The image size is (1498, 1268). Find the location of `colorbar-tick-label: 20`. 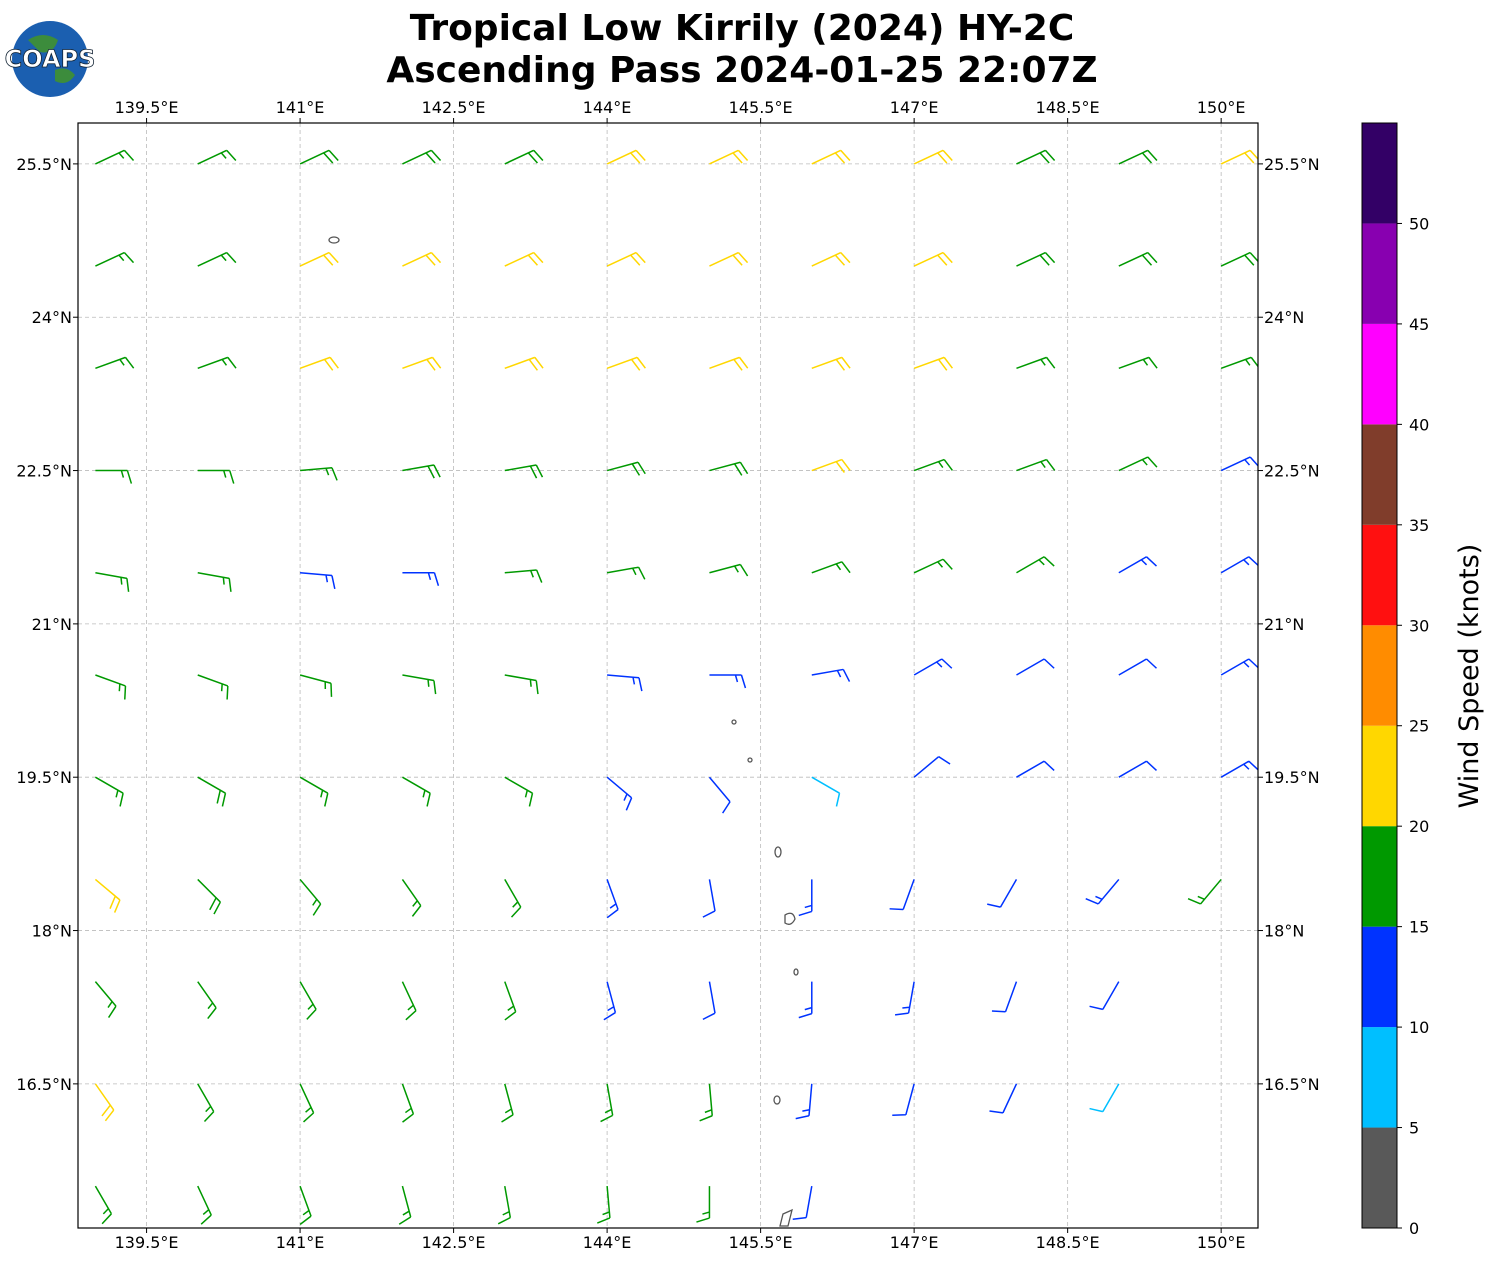

colorbar-tick-label: 20 is located at coordinates (1419, 826).